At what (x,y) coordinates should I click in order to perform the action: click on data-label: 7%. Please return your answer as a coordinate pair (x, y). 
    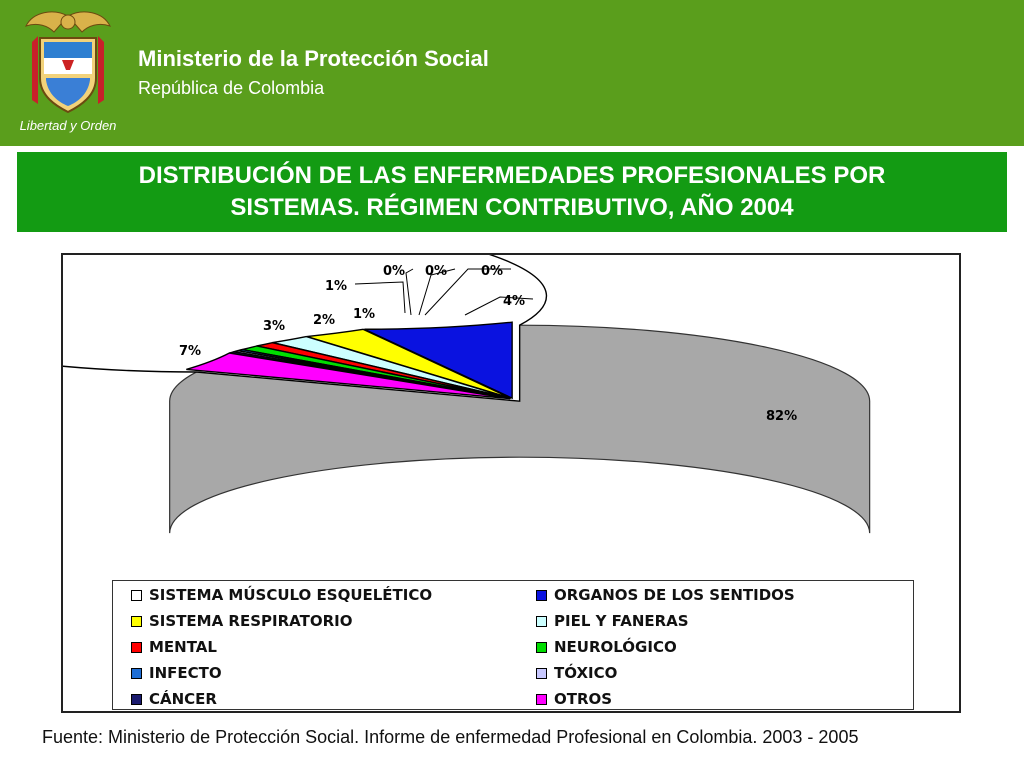
    Looking at the image, I should click on (190, 351).